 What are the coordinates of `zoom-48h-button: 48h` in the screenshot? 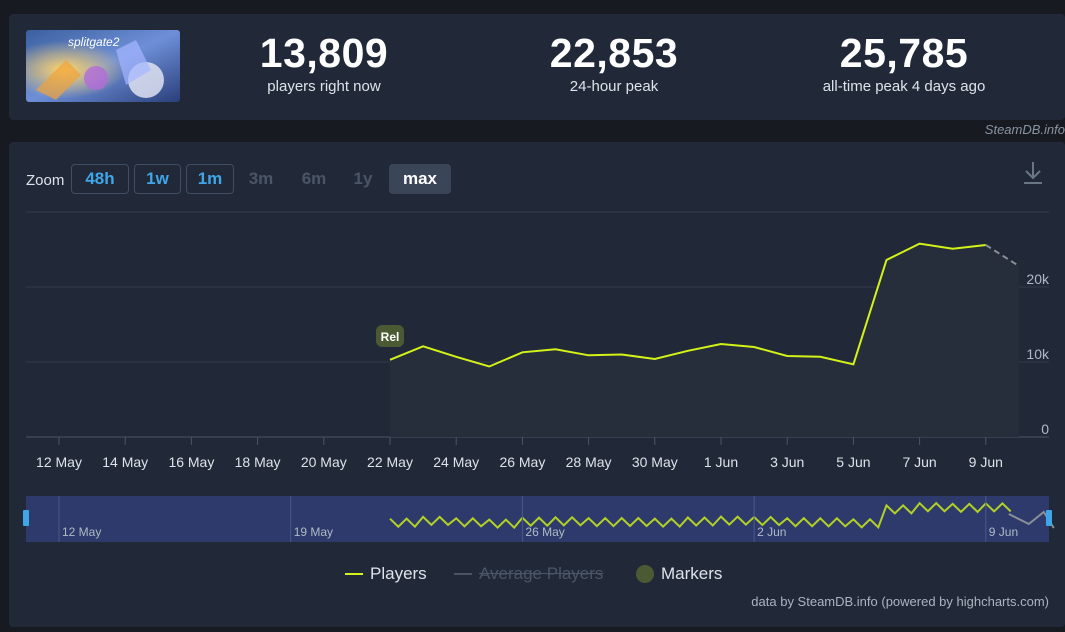 It's located at (100, 179).